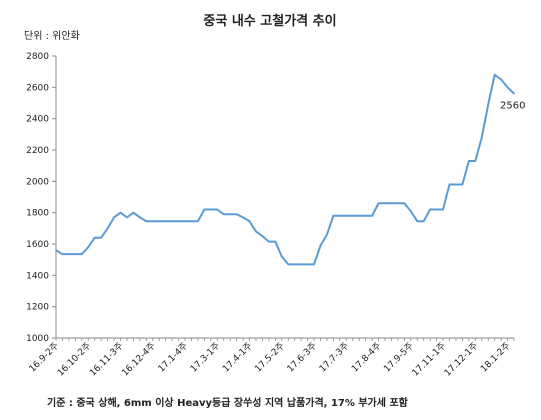 The image size is (541, 420). Describe the element at coordinates (37, 182) in the screenshot. I see `y-tick-label: 2000` at that location.